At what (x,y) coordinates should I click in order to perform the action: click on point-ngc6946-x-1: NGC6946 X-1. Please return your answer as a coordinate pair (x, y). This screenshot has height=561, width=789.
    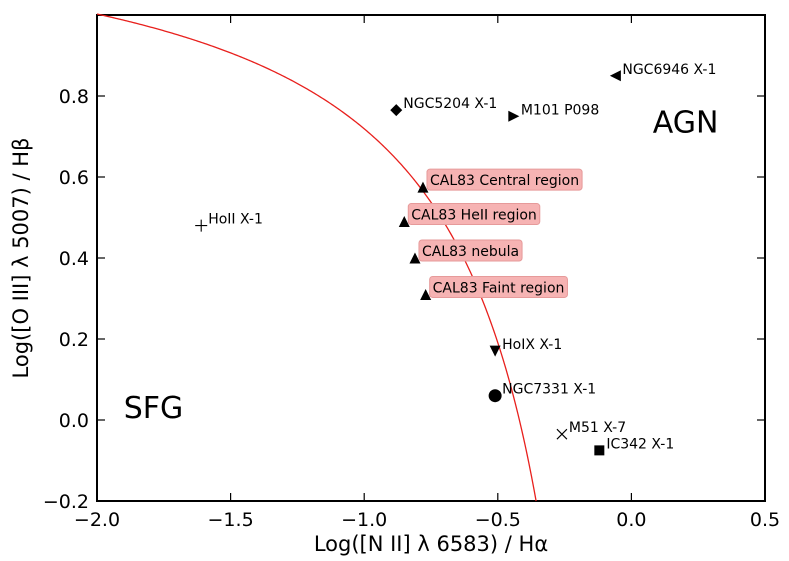
    Looking at the image, I should click on (662, 72).